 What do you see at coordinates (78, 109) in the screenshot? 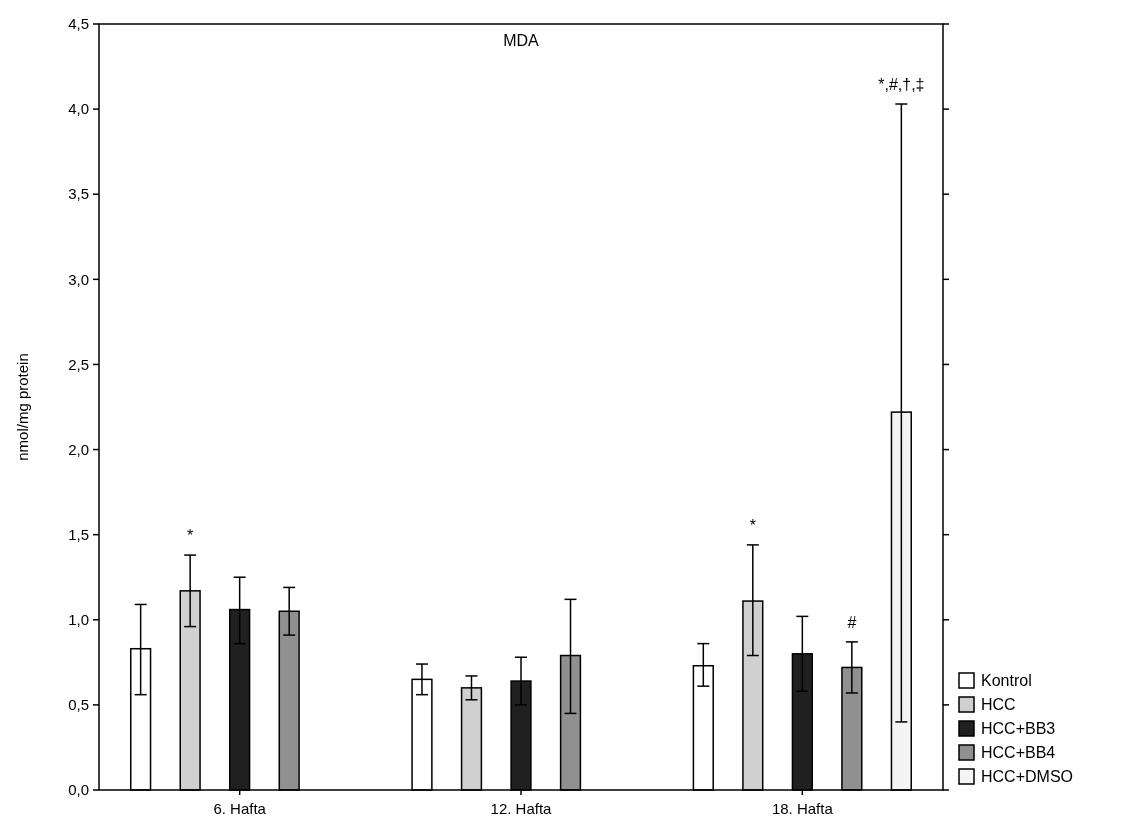
I see `y-tick-label: 4,0` at bounding box center [78, 109].